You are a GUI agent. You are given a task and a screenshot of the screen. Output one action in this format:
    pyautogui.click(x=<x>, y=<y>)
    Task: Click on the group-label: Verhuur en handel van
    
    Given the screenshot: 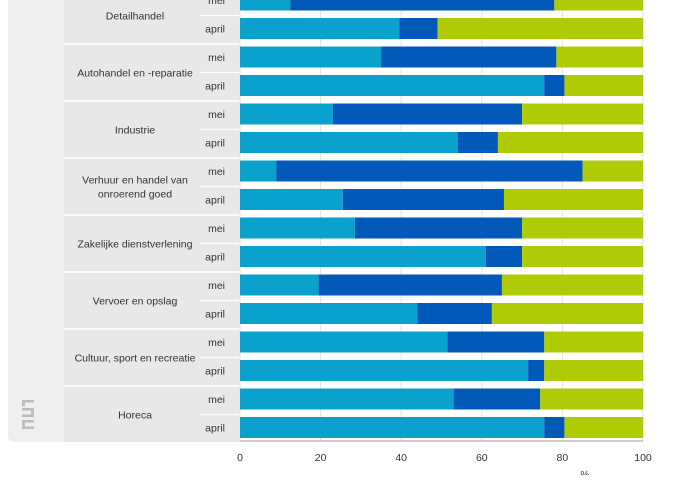 What is the action you would take?
    pyautogui.click(x=135, y=181)
    